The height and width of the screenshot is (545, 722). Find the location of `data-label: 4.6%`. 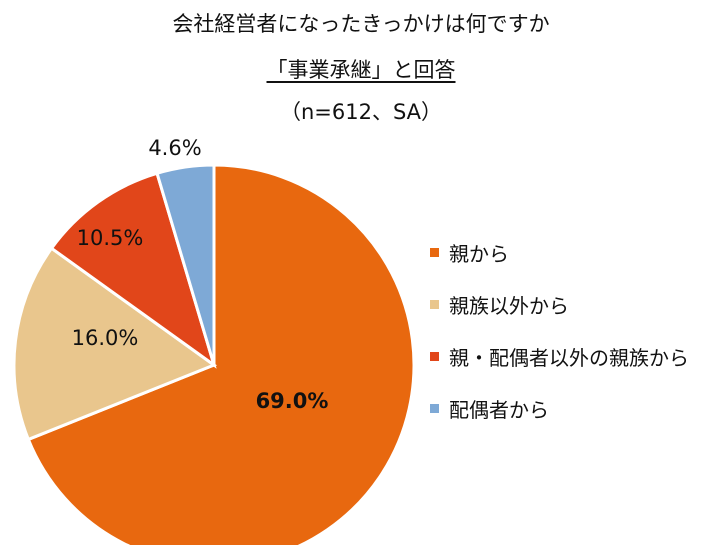

data-label: 4.6% is located at coordinates (174, 148).